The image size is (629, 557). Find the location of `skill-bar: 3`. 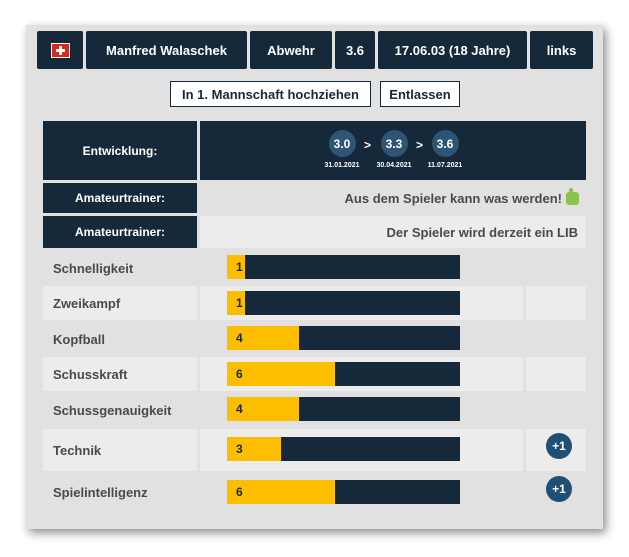

skill-bar: 3 is located at coordinates (343, 449).